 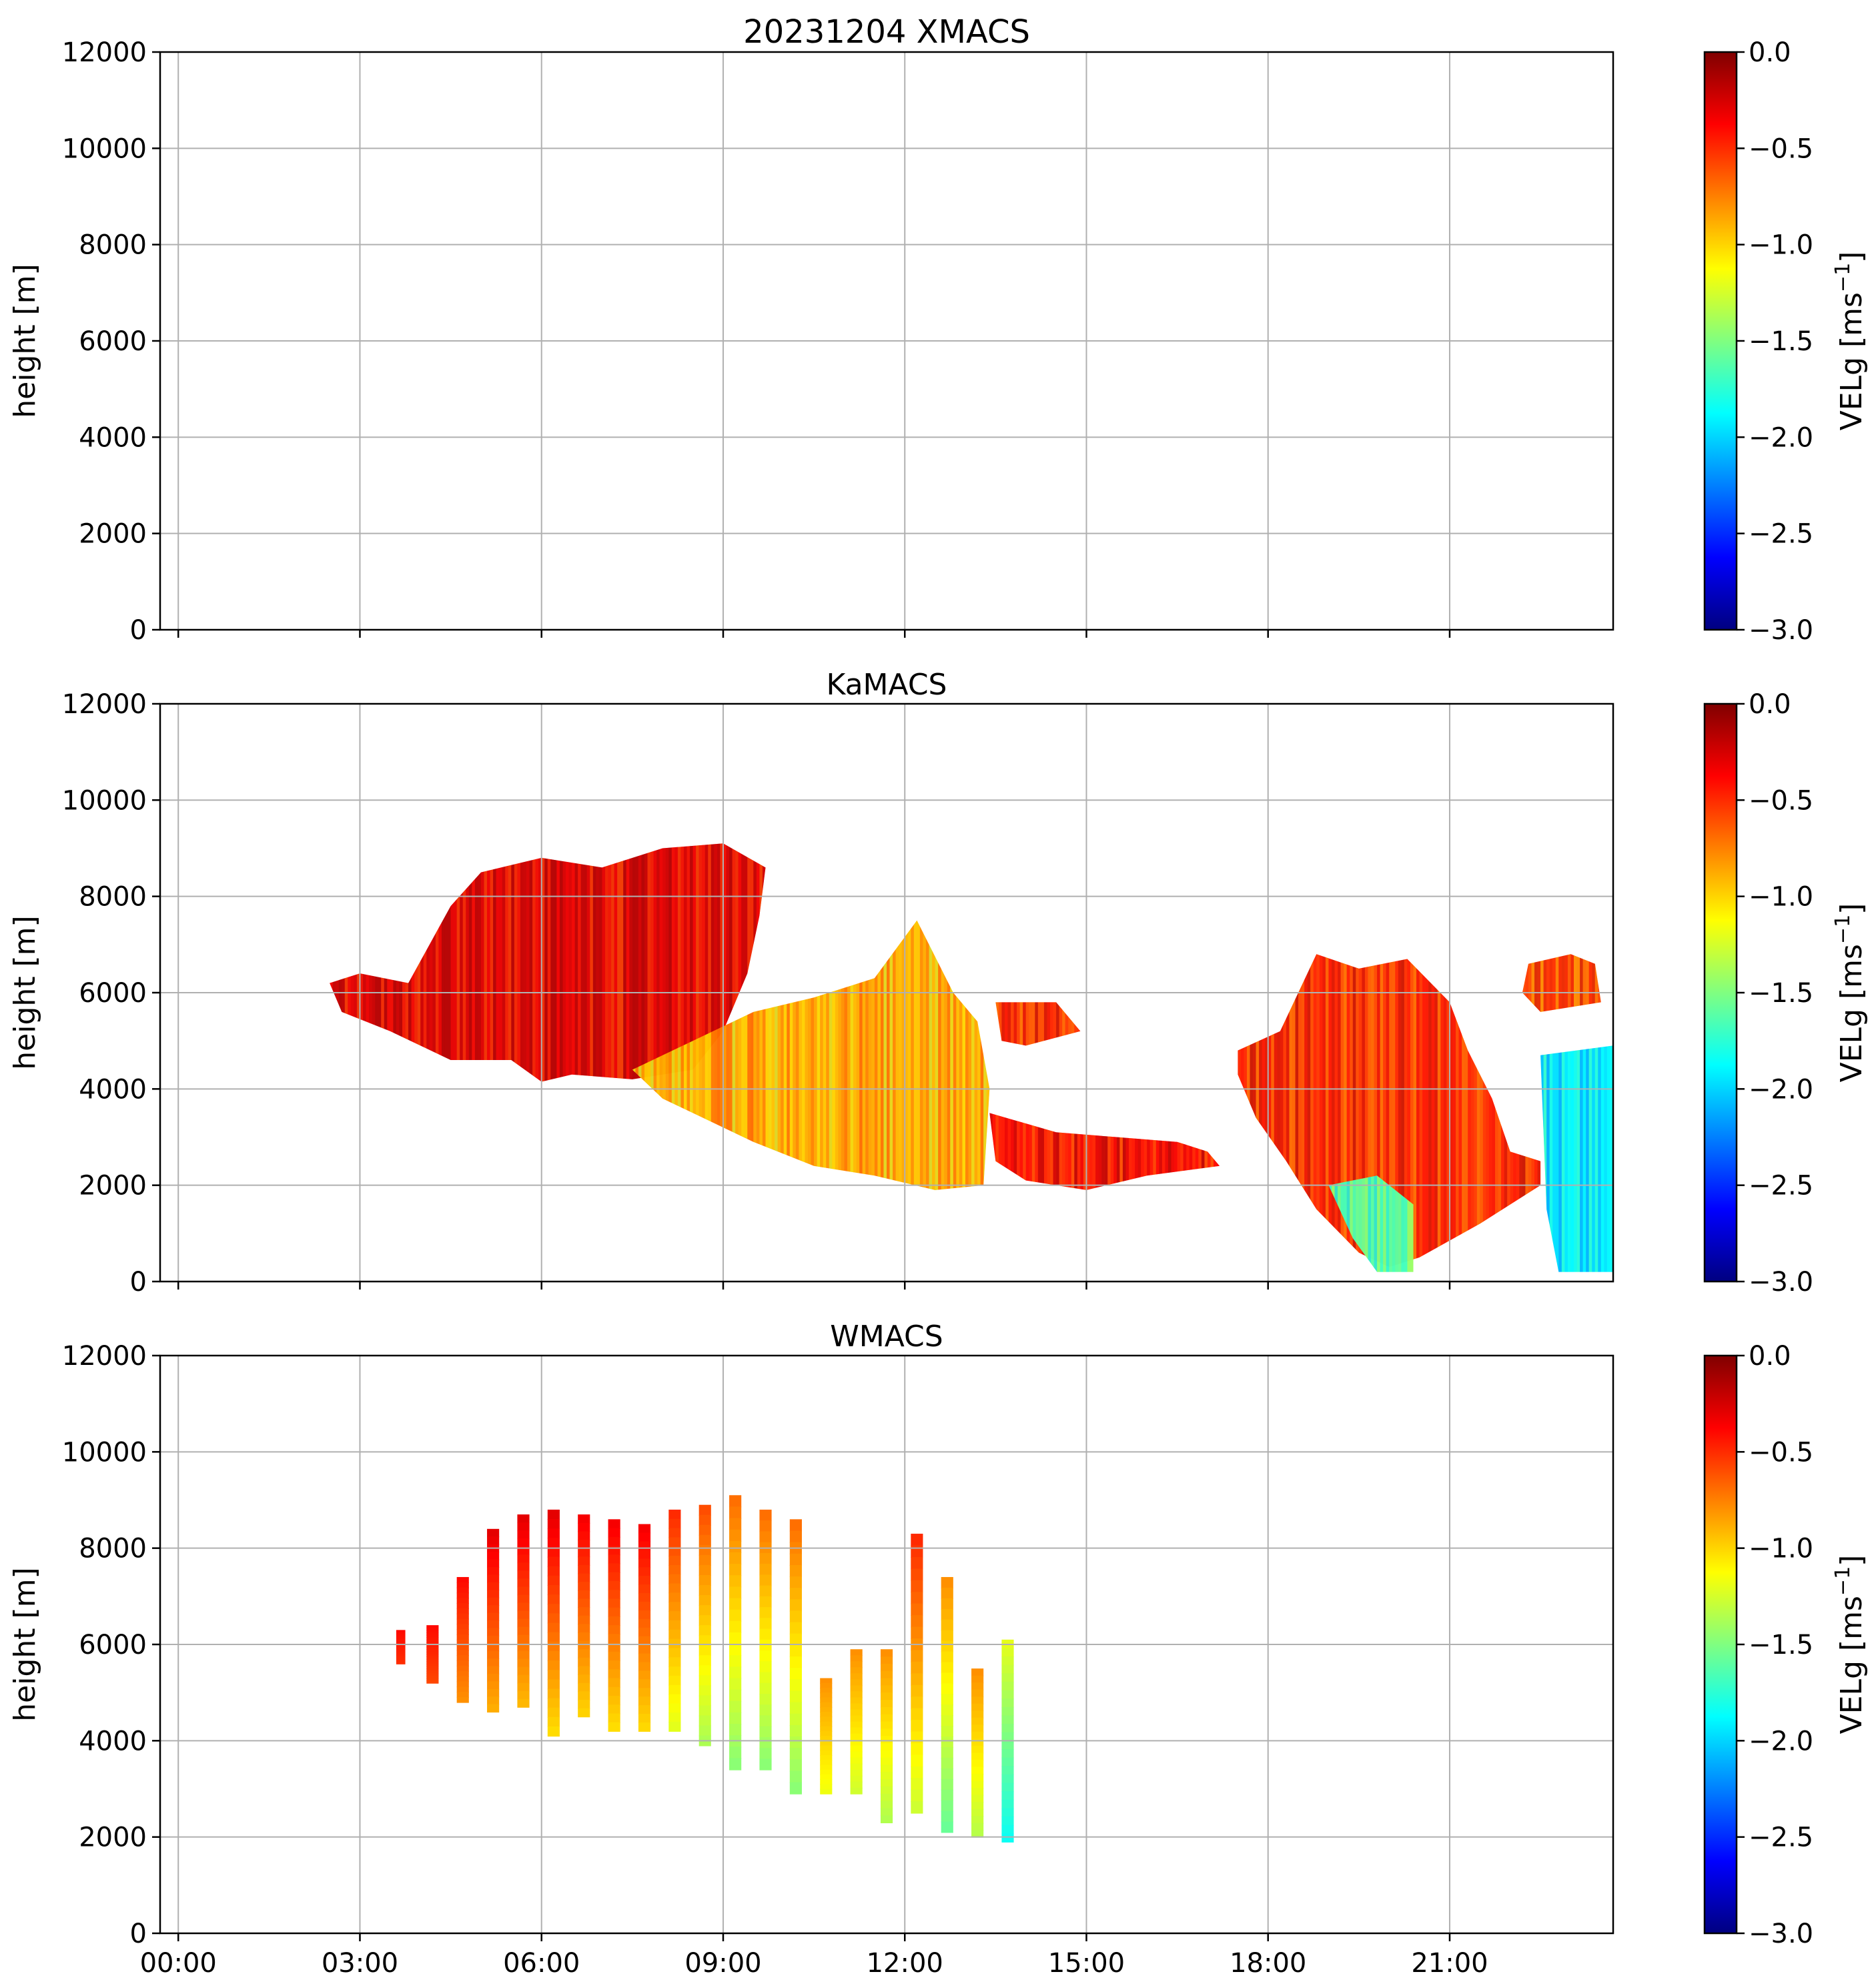 What do you see at coordinates (1449, 1963) in the screenshot?
I see `x-tick-label: 21:00` at bounding box center [1449, 1963].